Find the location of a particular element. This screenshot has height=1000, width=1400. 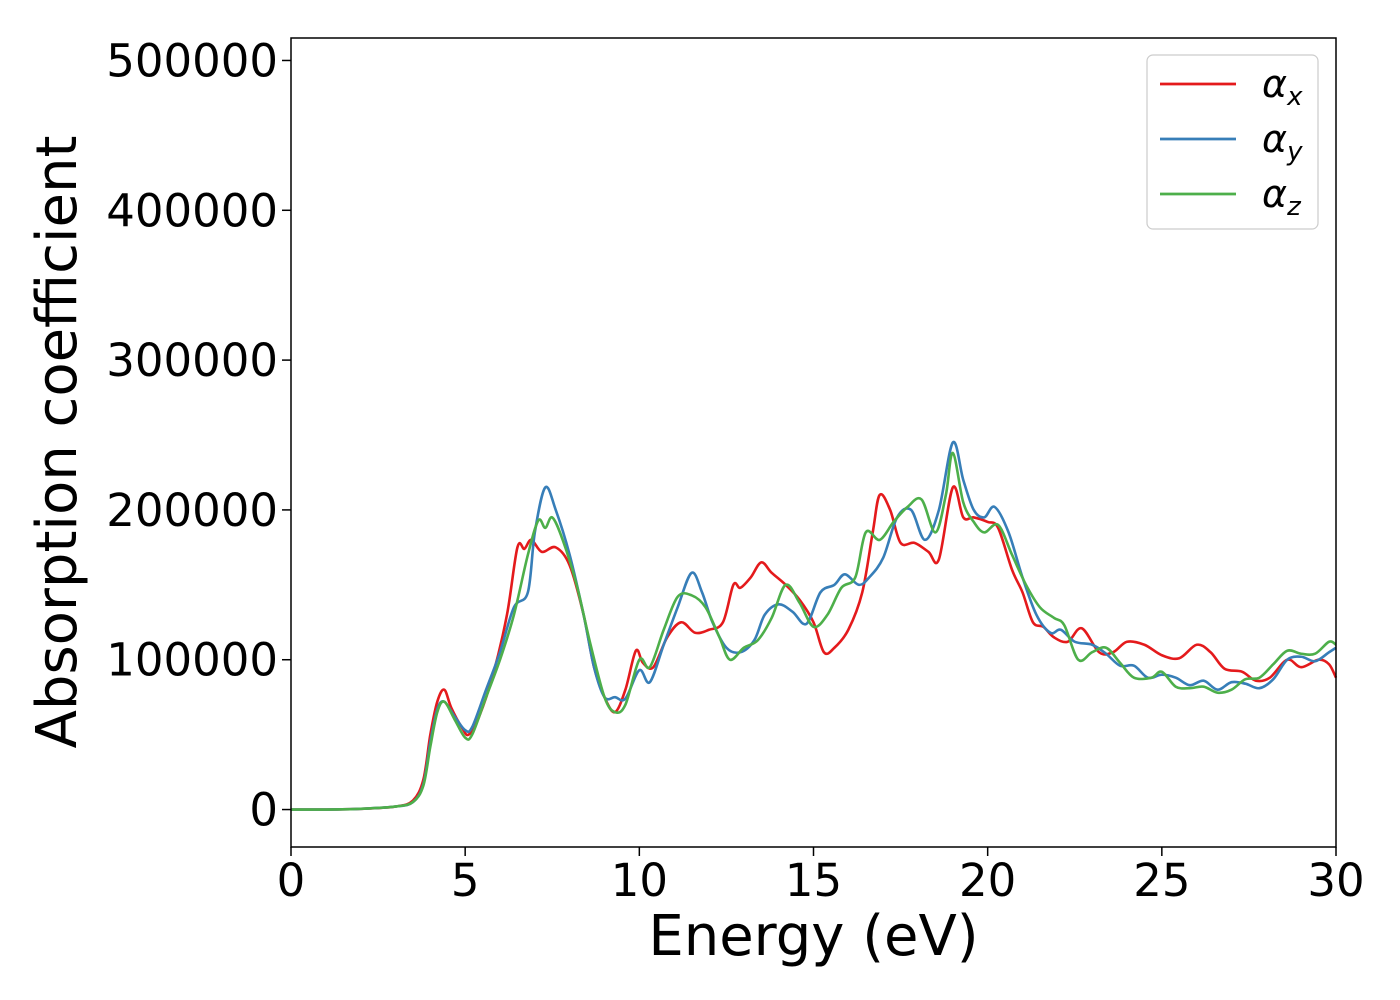

y-tick-label: 200000 is located at coordinates (192, 510).